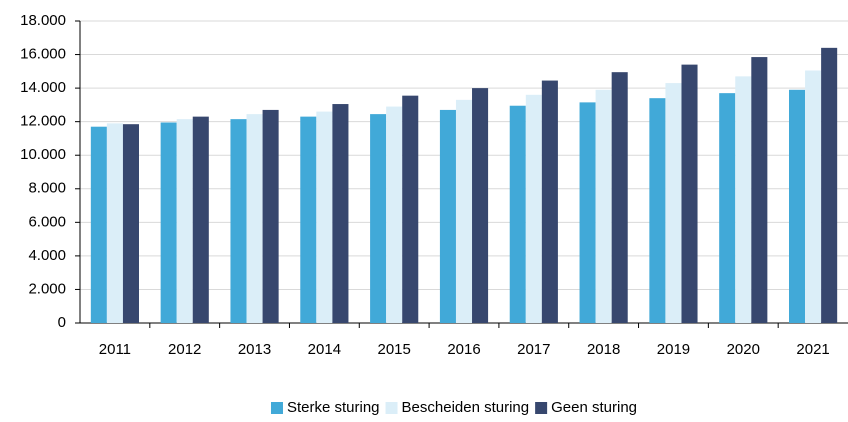  What do you see at coordinates (812, 349) in the screenshot?
I see `x-tick-label: 2021` at bounding box center [812, 349].